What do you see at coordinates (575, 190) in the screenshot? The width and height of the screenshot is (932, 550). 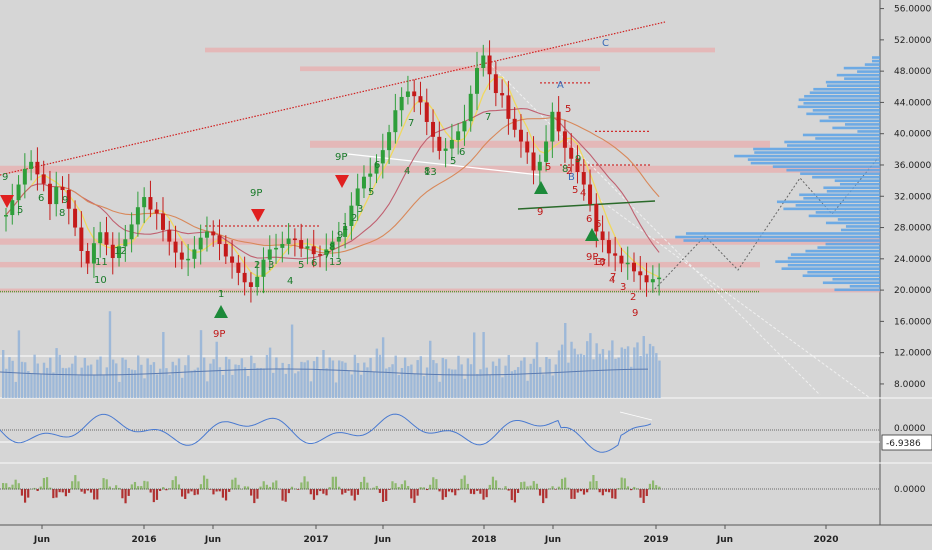 I see `count-label-red: 5` at bounding box center [575, 190].